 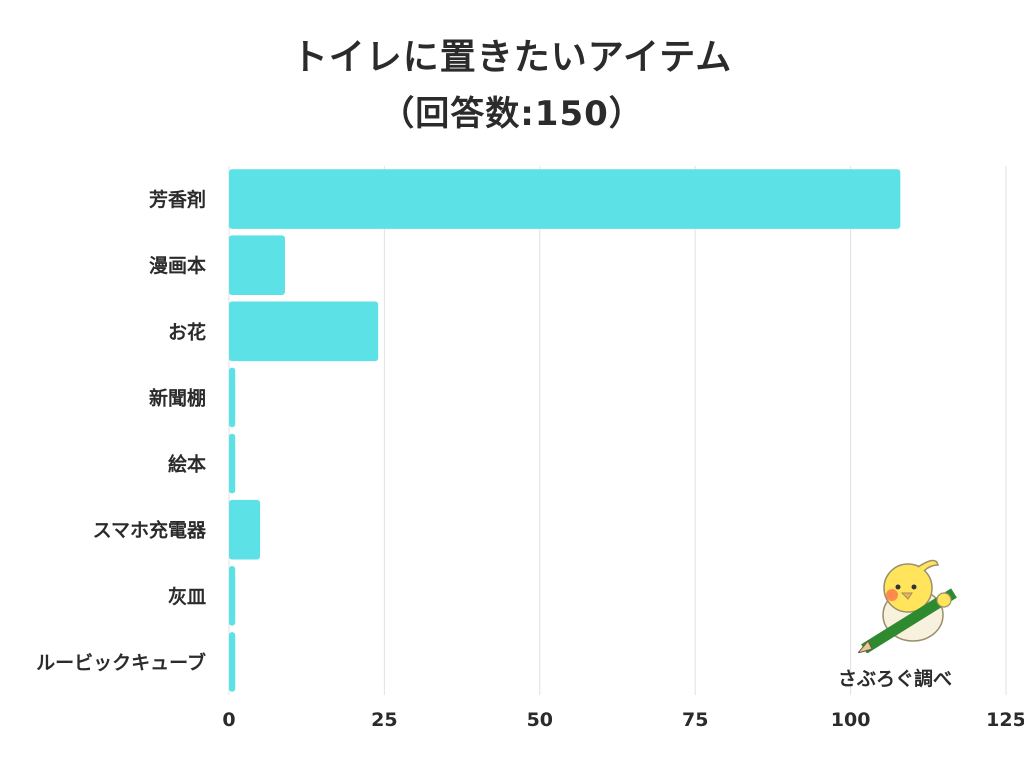 What do you see at coordinates (895, 679) in the screenshot?
I see `source-credit: さぶろぐ調べ` at bounding box center [895, 679].